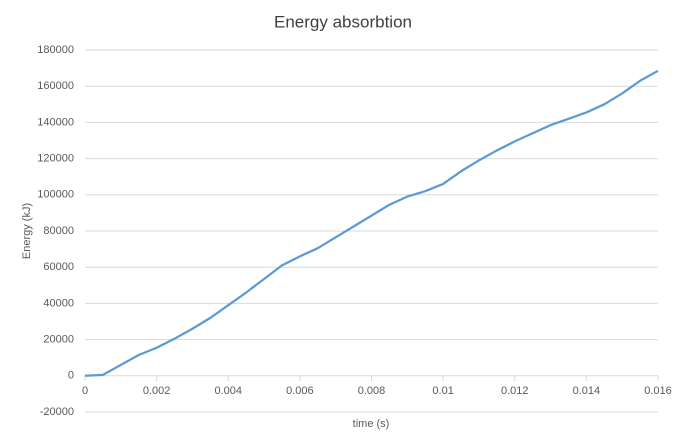 Image resolution: width=687 pixels, height=448 pixels. I want to click on x-tick-label: 0.006, so click(300, 391).